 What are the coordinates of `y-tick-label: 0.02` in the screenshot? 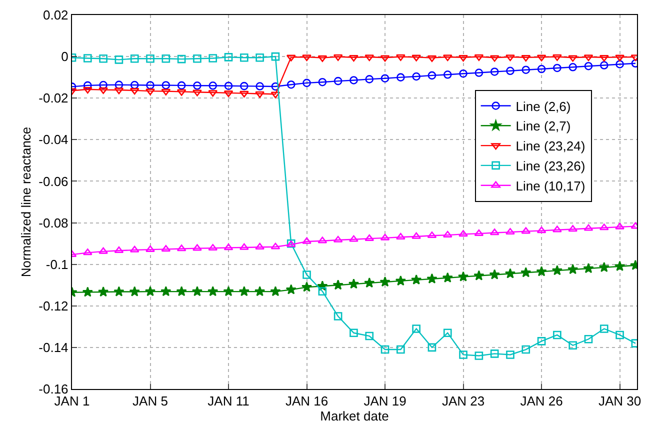 It's located at (55, 15).